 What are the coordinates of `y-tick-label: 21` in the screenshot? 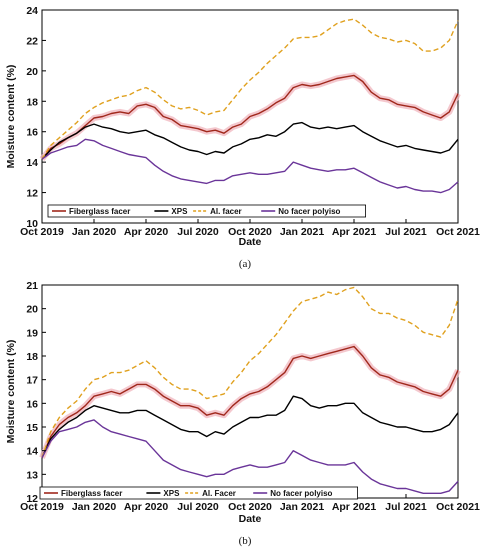 It's located at (32, 286).